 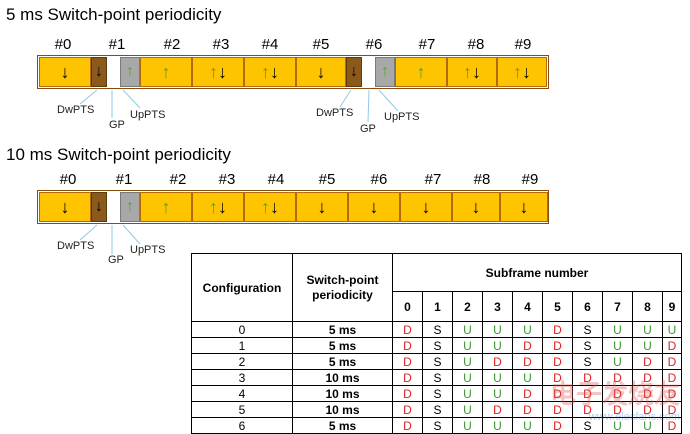 I want to click on uppts-block-1: ↑, so click(x=130, y=207).